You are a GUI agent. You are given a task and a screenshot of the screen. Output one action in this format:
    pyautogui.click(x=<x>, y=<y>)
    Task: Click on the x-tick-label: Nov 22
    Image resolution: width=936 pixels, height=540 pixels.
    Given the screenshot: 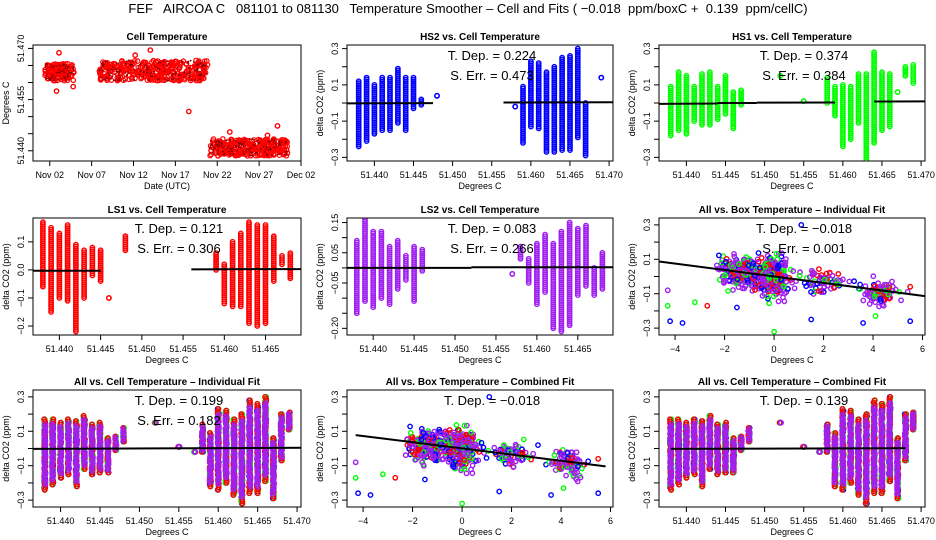 What is the action you would take?
    pyautogui.click(x=217, y=175)
    